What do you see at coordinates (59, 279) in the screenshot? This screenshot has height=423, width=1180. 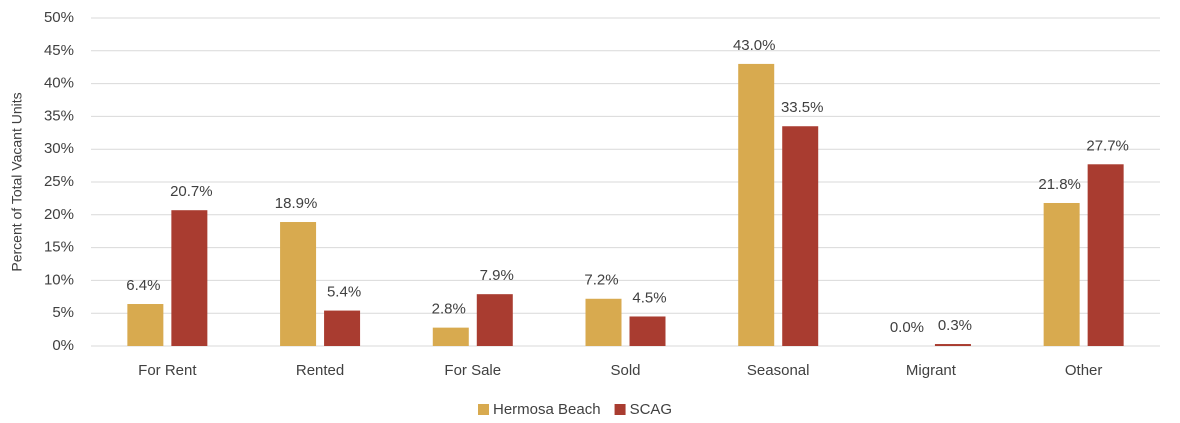 I see `y-tick-label: 10%` at bounding box center [59, 279].